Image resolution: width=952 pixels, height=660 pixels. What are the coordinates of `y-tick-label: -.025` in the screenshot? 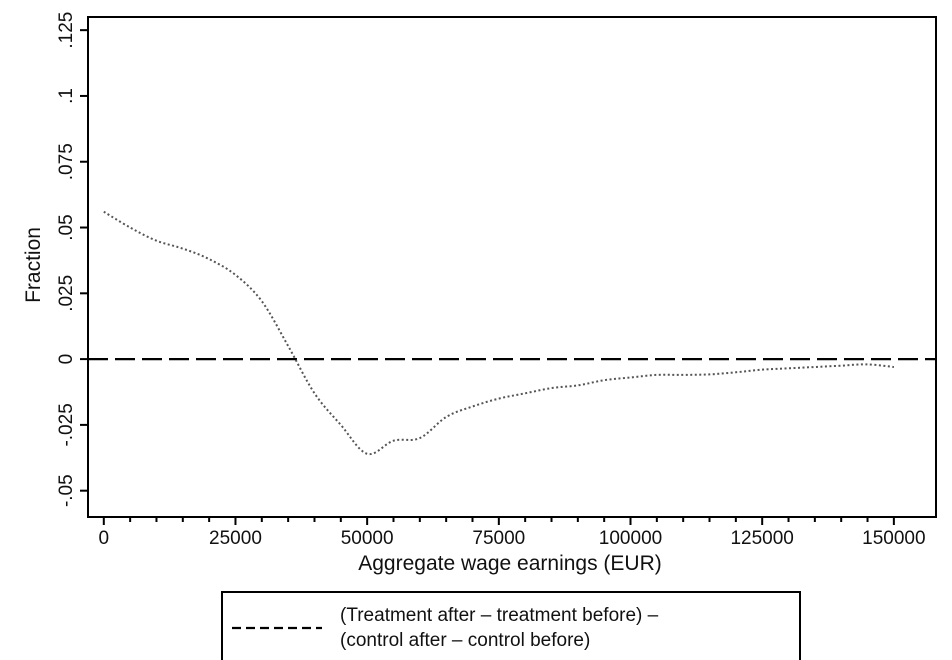 It's located at (66, 424).